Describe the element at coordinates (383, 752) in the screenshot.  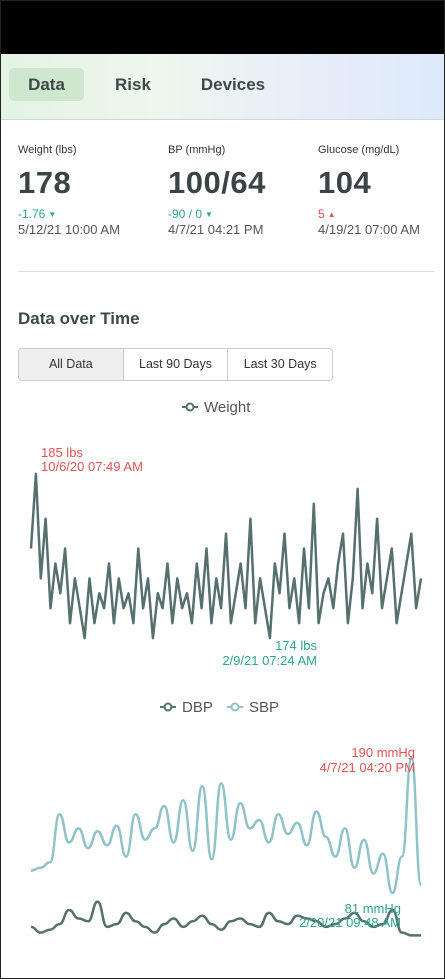
I see `bp-max-value: 190 mmHg` at that location.